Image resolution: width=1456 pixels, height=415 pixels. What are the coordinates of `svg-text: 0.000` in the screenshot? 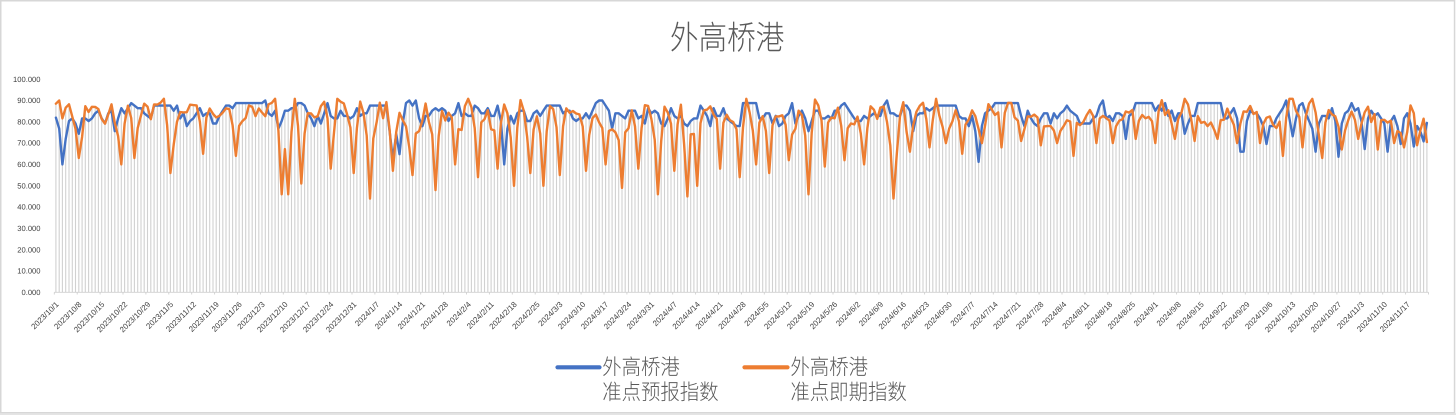 It's located at (30, 292).